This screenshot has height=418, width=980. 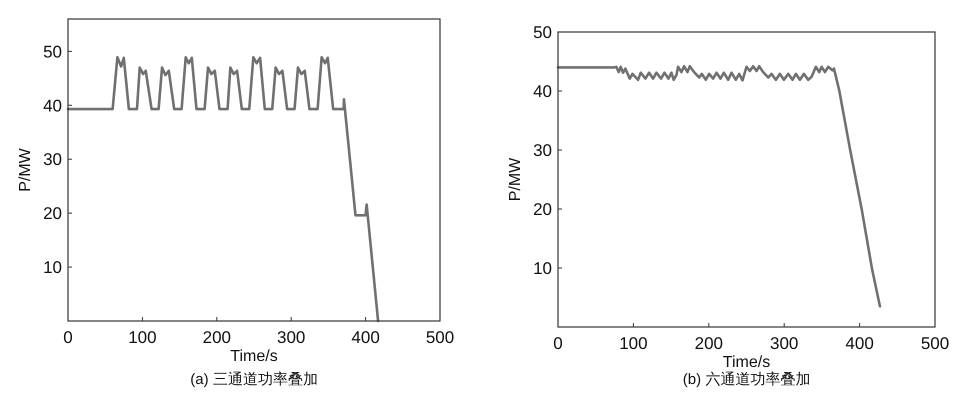 What do you see at coordinates (746, 379) in the screenshot?
I see `text: (b) 六通道功率叠加` at bounding box center [746, 379].